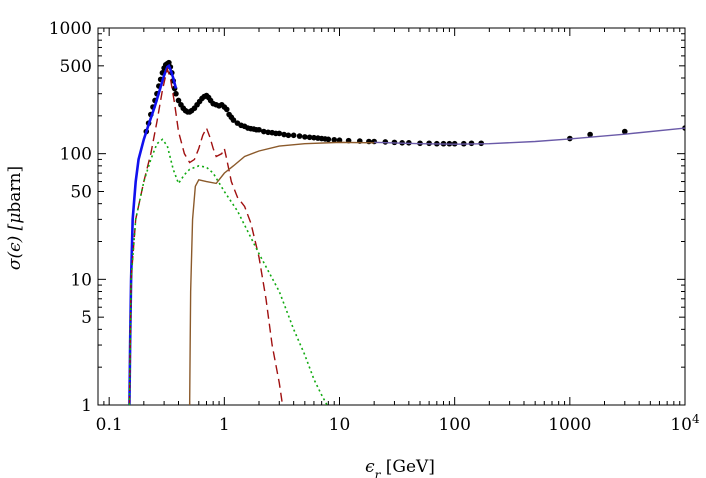  What do you see at coordinates (81, 280) in the screenshot?
I see `y-tick-label-2: 10` at bounding box center [81, 280].